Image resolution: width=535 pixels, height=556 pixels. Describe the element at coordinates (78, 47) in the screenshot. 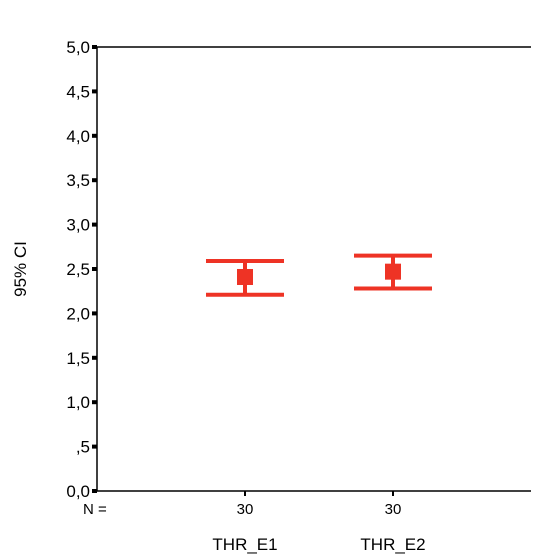

I see `y-tick-label: 5,0` at that location.